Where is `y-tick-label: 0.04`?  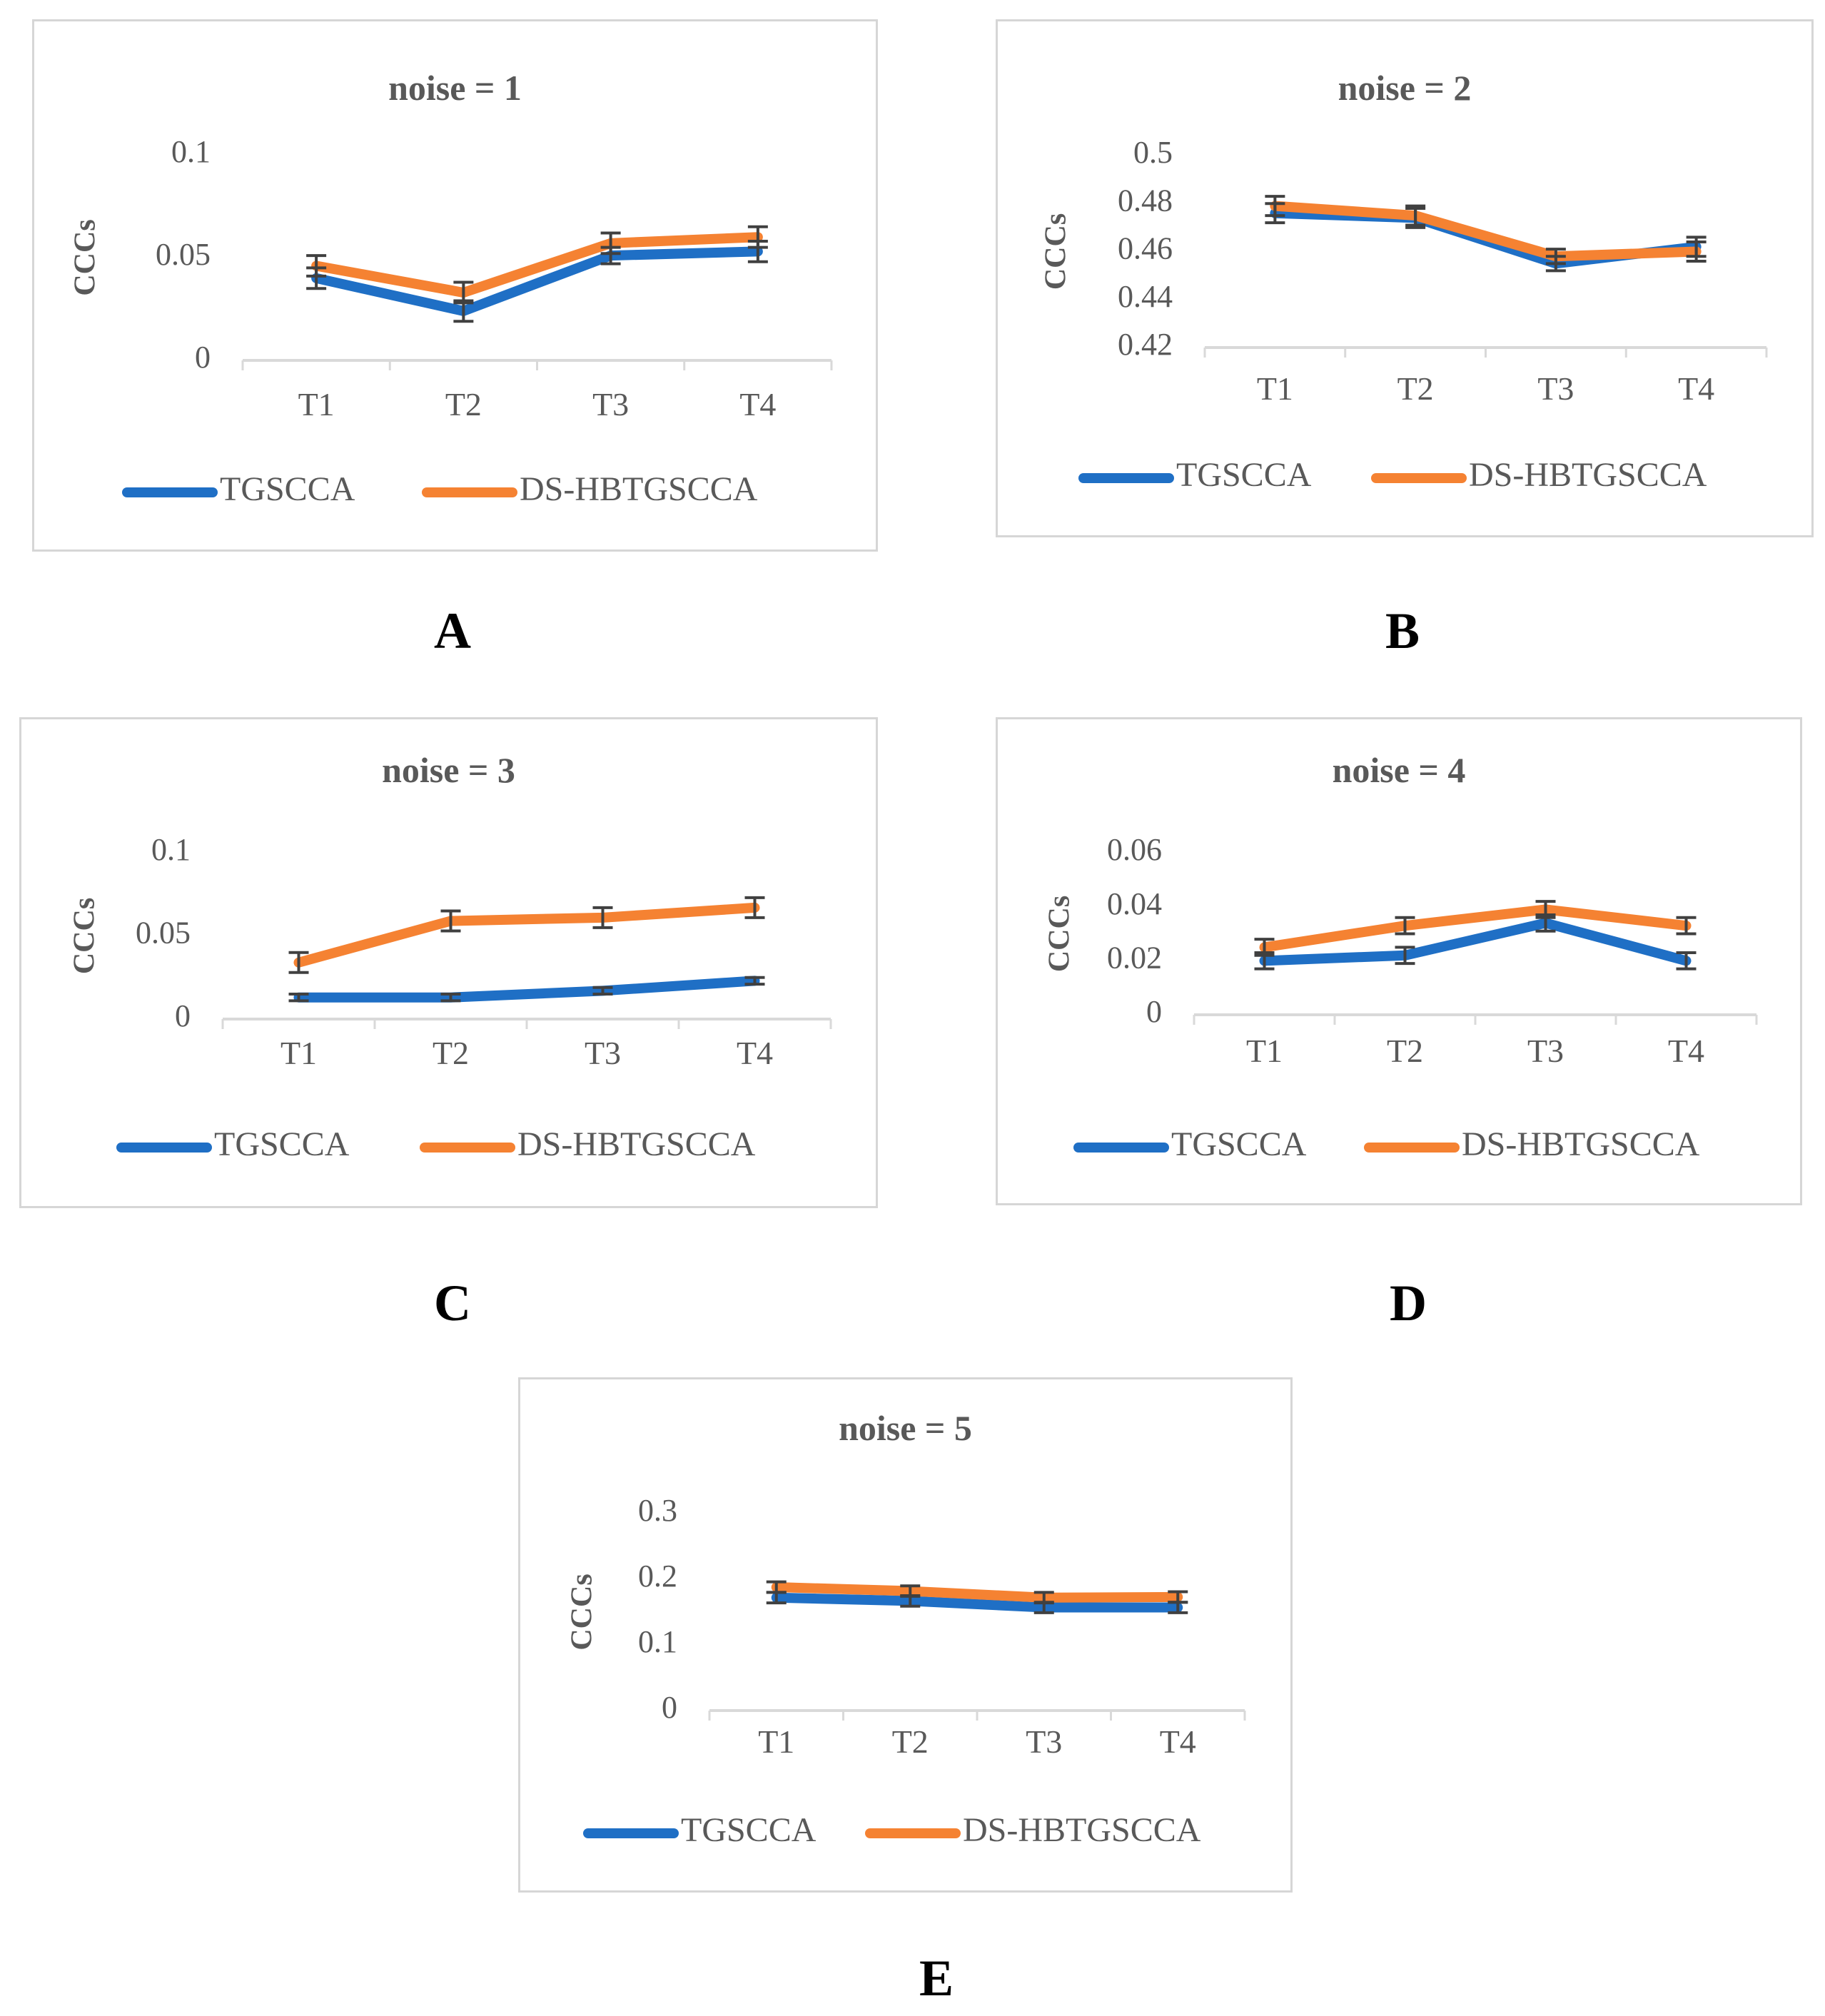
y-tick-label: 0.04 is located at coordinates (1134, 903).